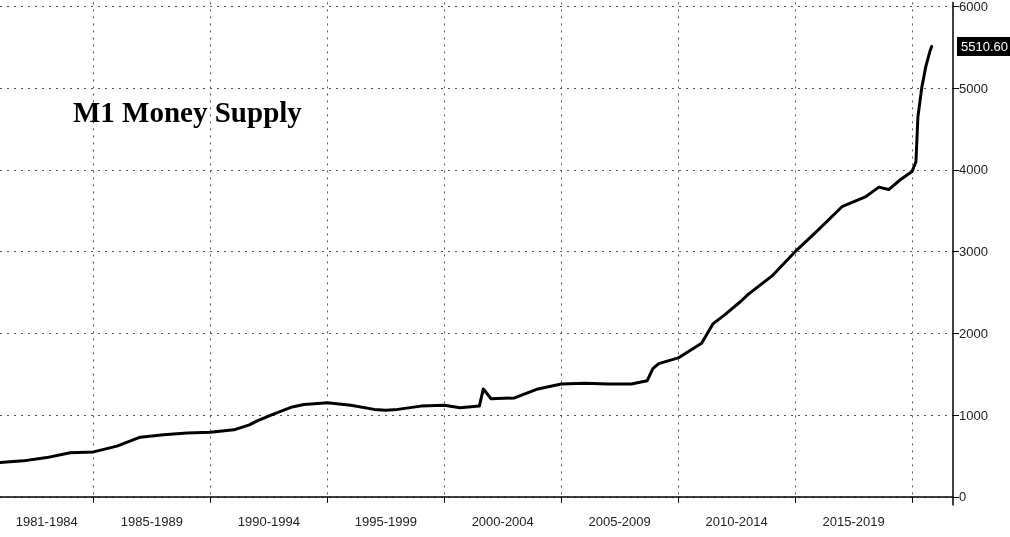 The height and width of the screenshot is (537, 1010). What do you see at coordinates (963, 497) in the screenshot?
I see `y-tick-label: 0` at bounding box center [963, 497].